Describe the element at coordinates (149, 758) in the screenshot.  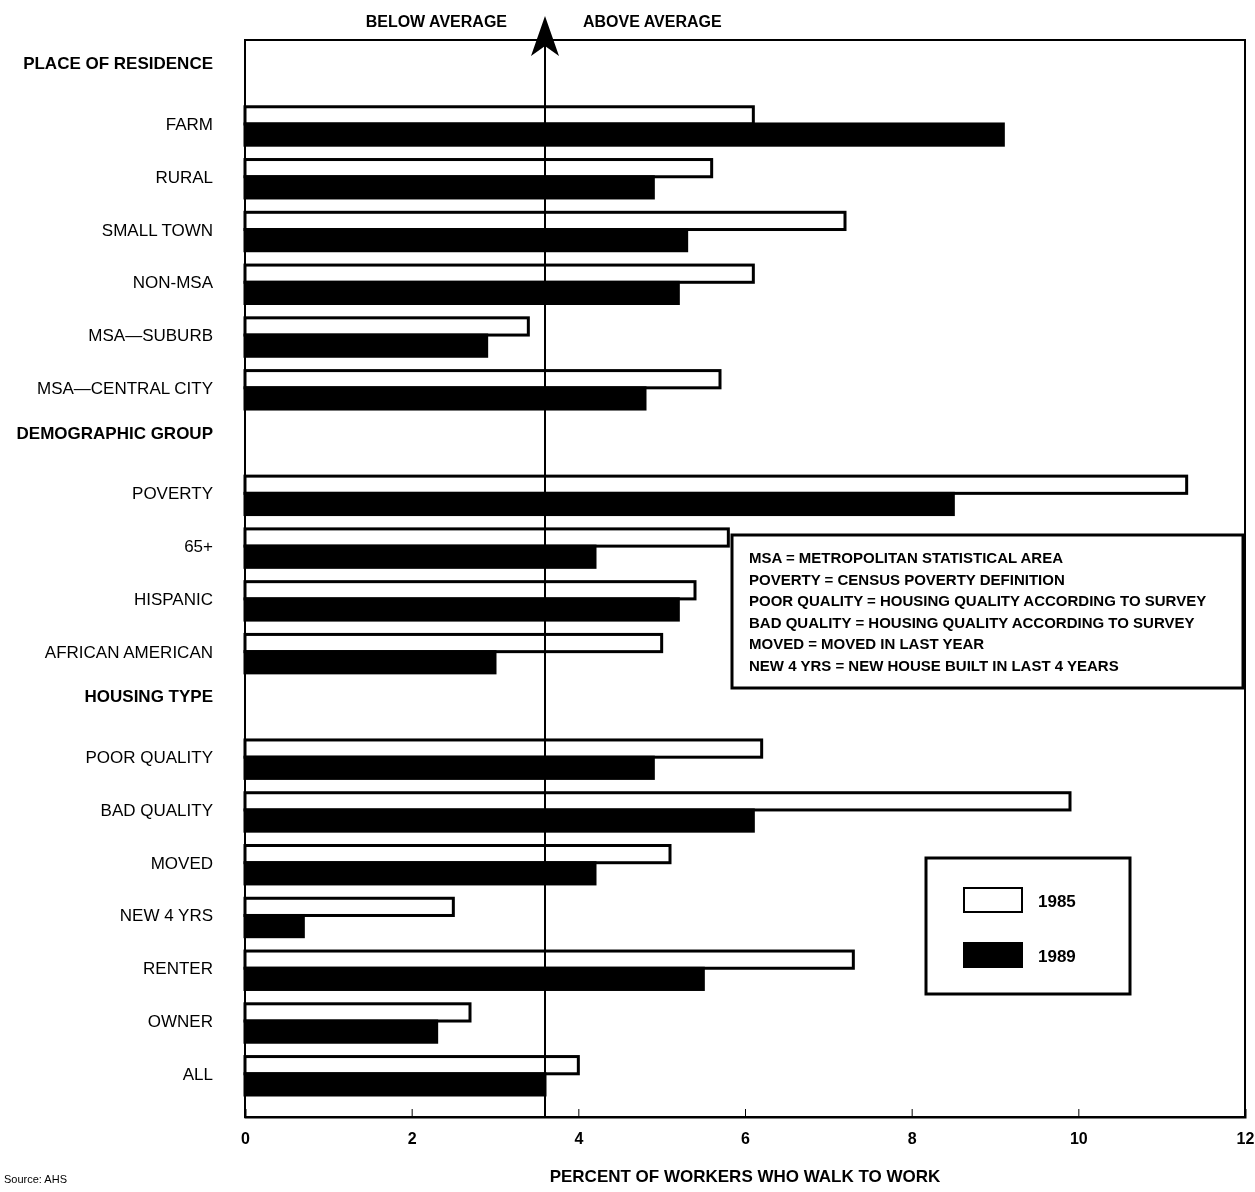
I see `y-tick-label: POOR QUALITY` at that location.